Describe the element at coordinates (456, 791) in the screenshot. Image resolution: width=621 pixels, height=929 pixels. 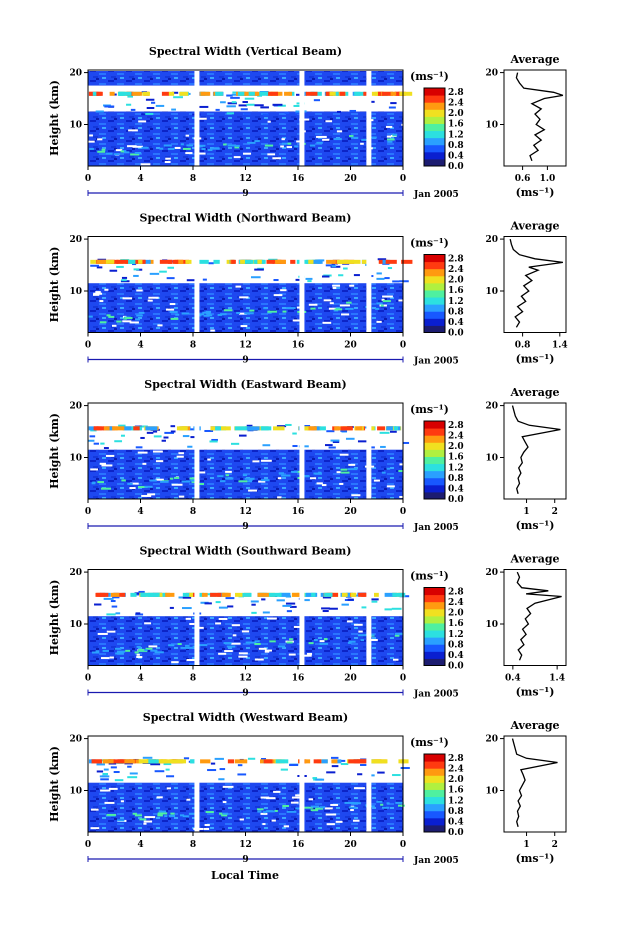
I see `colorbar-tick-label: 1.6` at that location.